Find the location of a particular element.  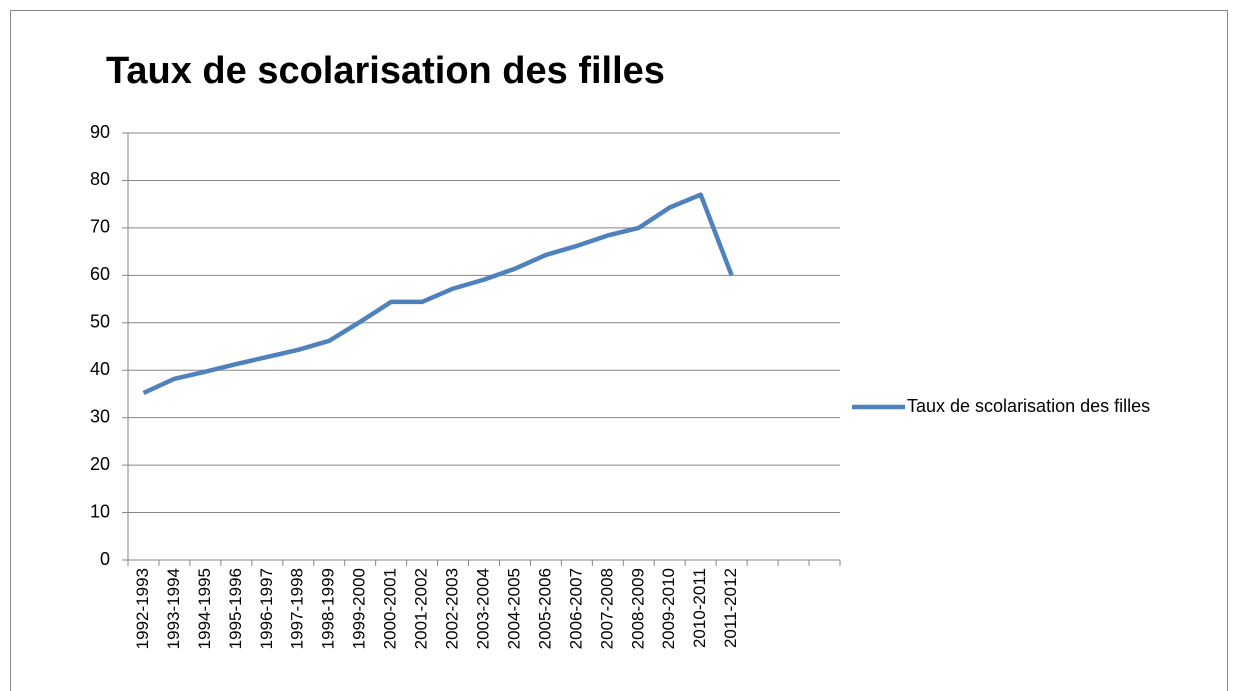

y-tick-label: 20 is located at coordinates (100, 464).